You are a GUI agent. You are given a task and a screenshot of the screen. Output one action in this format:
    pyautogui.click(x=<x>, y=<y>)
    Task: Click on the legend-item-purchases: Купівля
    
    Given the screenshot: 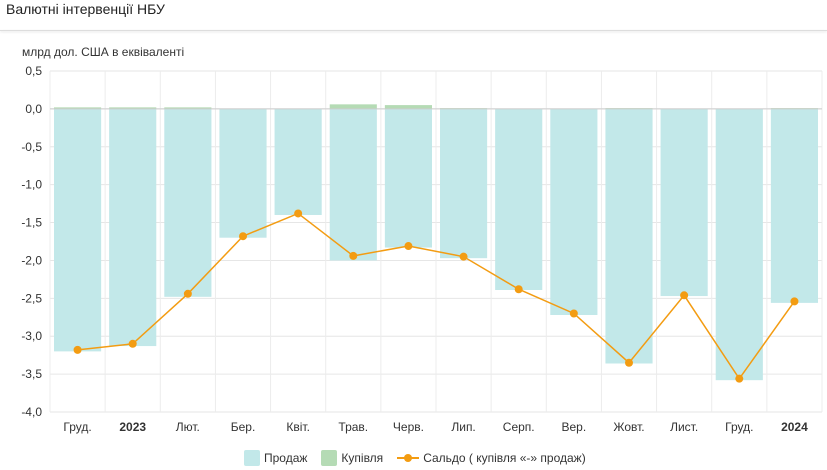 What is the action you would take?
    pyautogui.click(x=352, y=458)
    